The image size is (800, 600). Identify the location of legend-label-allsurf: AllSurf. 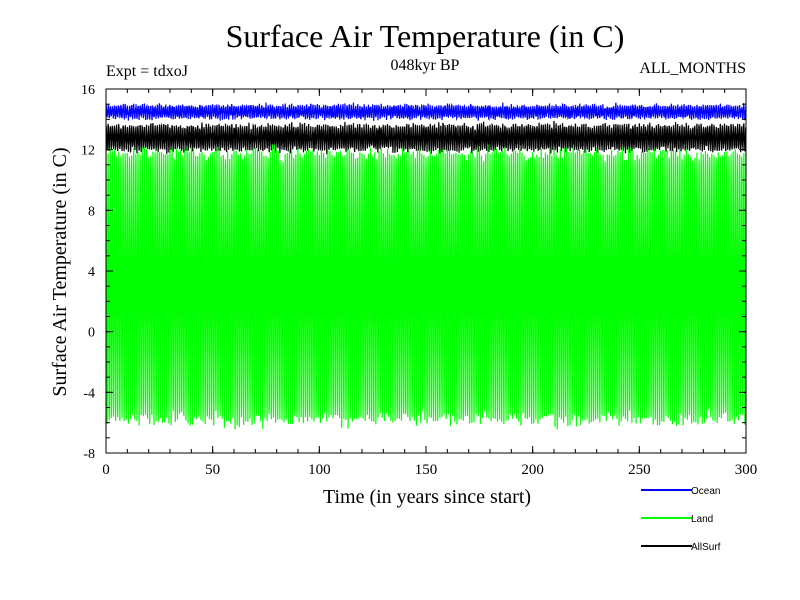
(706, 547).